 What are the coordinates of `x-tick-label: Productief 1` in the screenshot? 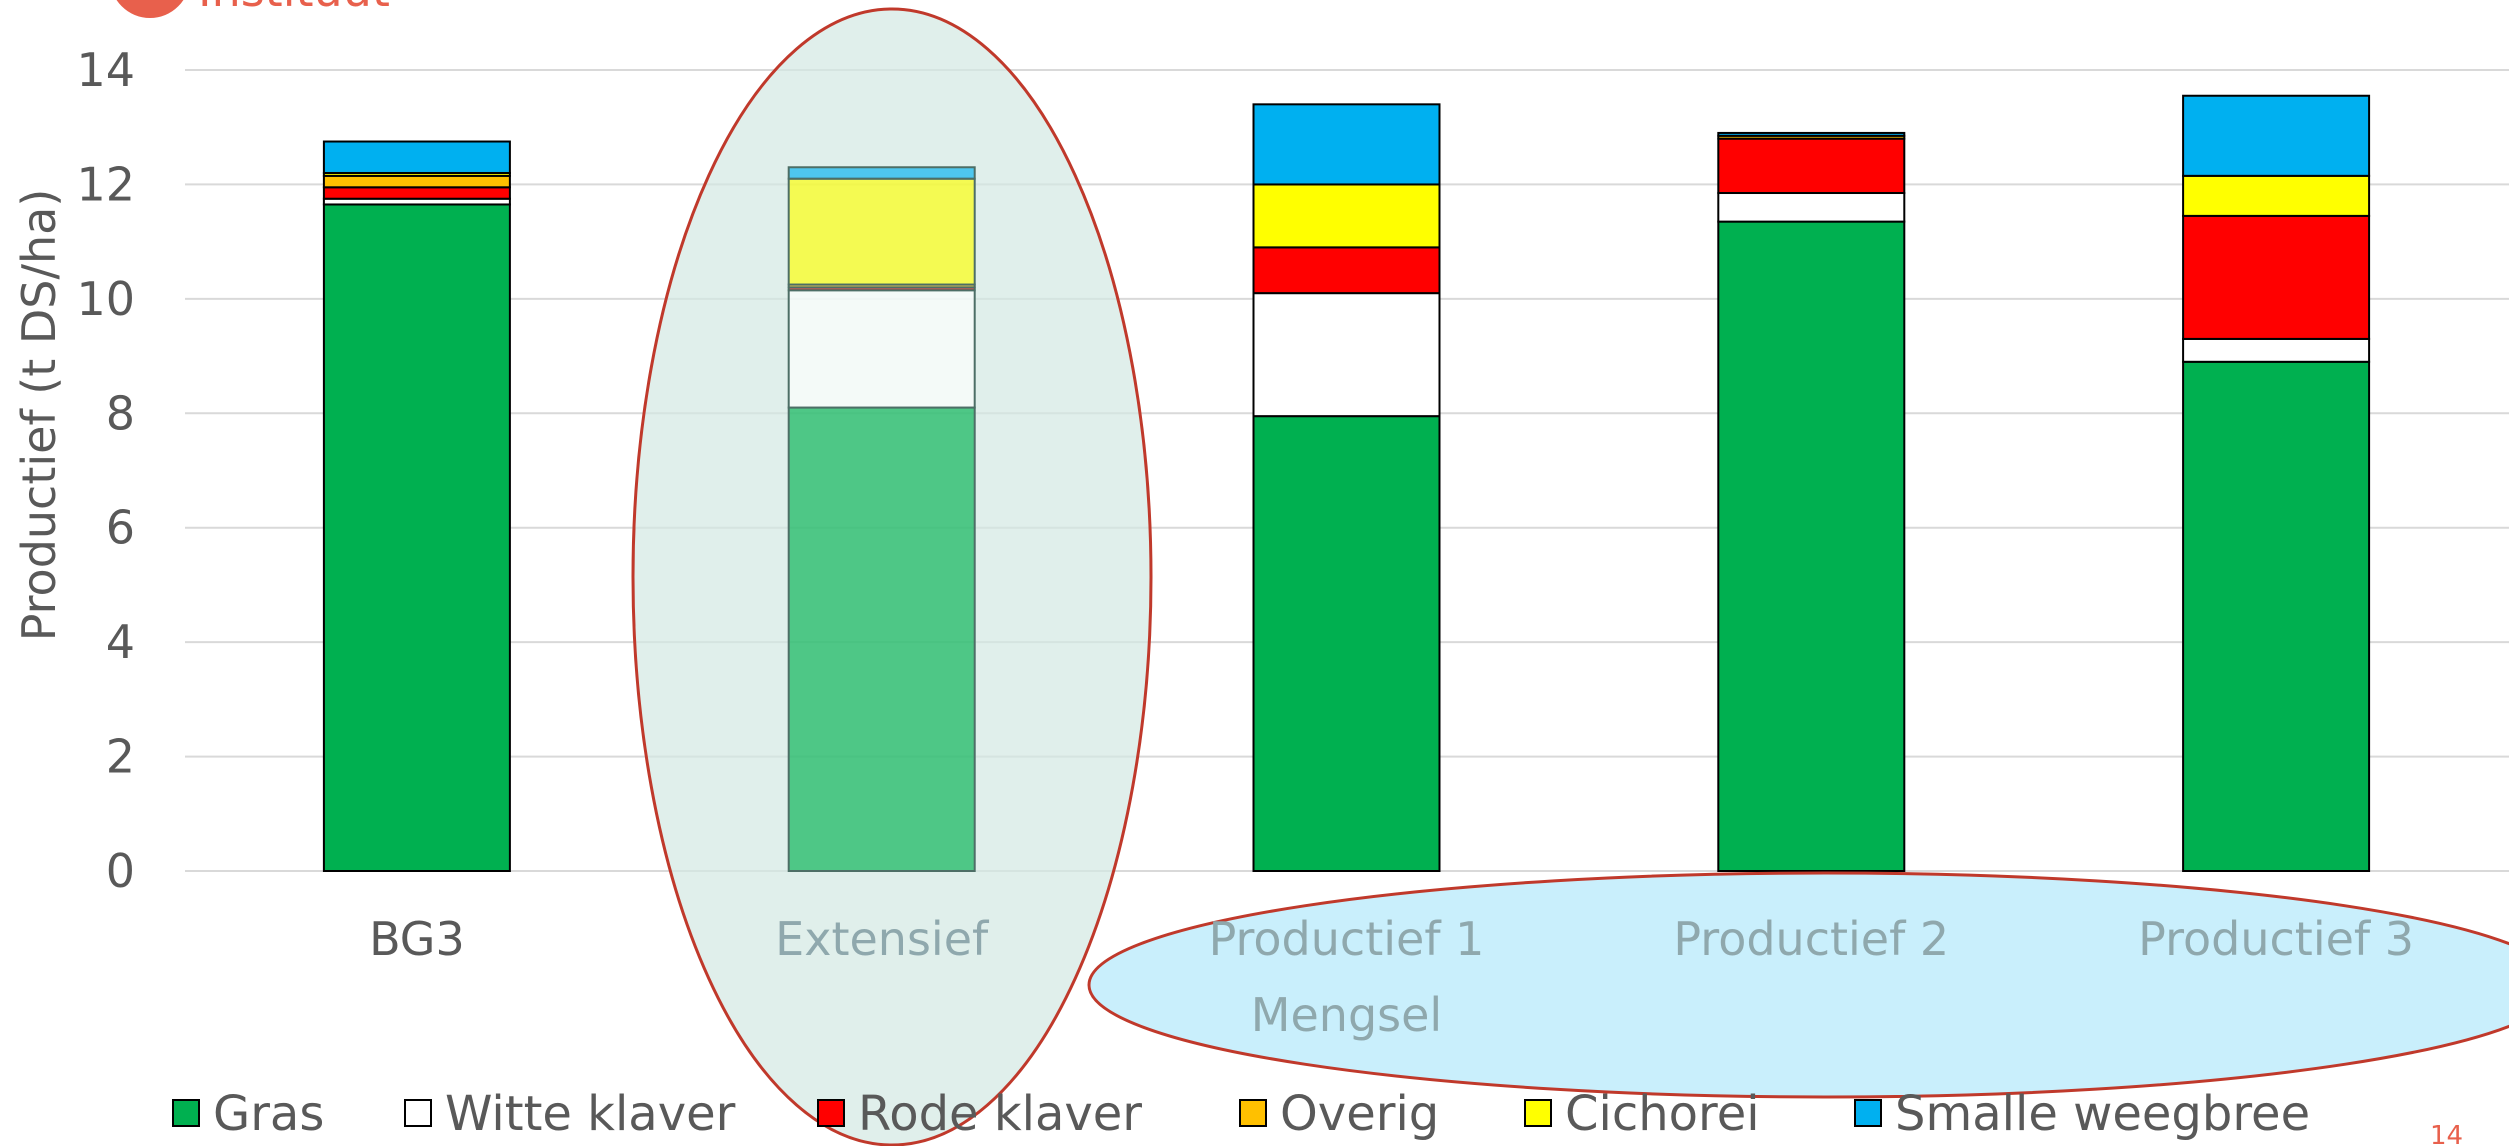 It's located at (1347, 939).